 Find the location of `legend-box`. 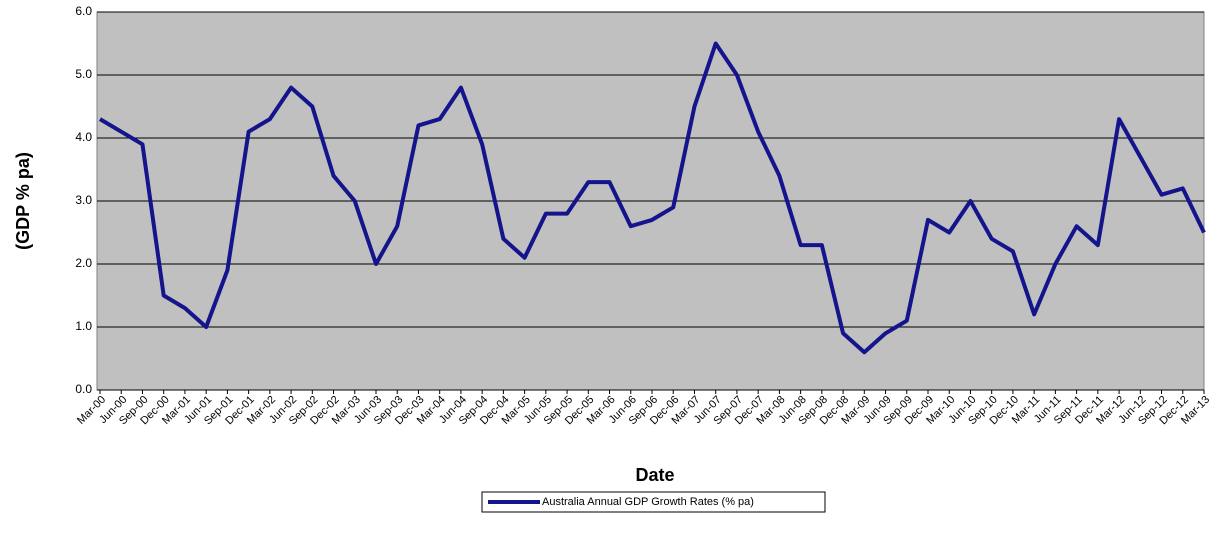

legend-box is located at coordinates (653, 502).